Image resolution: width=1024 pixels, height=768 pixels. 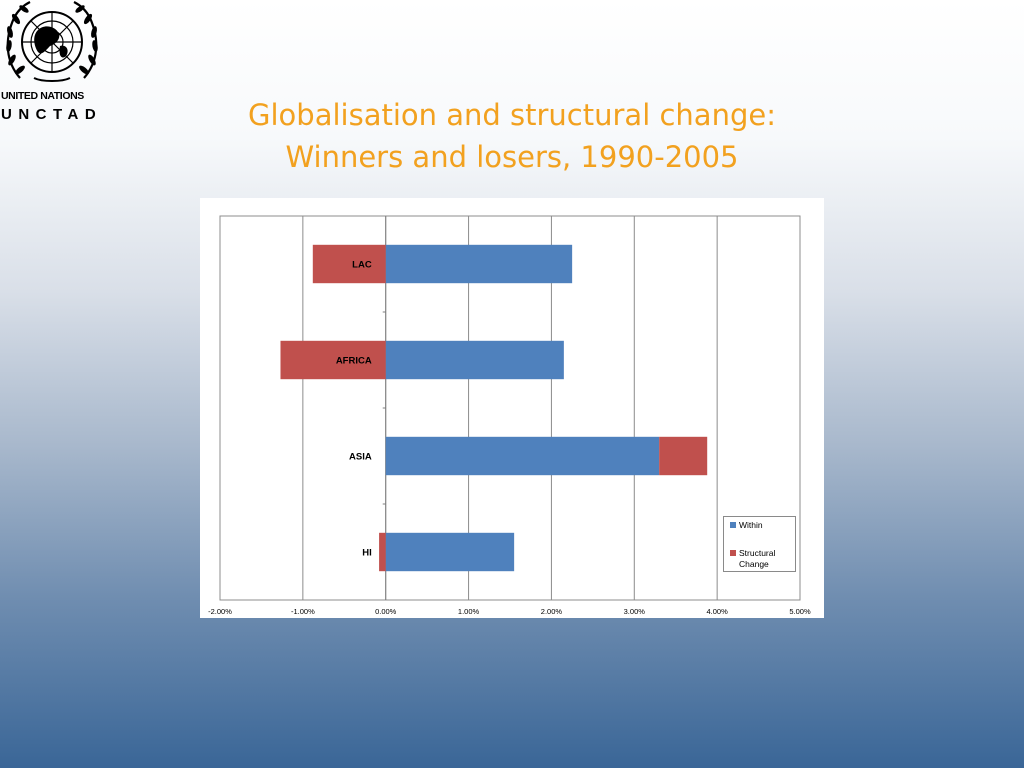 I want to click on unctad-logo: UNITED NATIONS UNCTAD, so click(x=52, y=63).